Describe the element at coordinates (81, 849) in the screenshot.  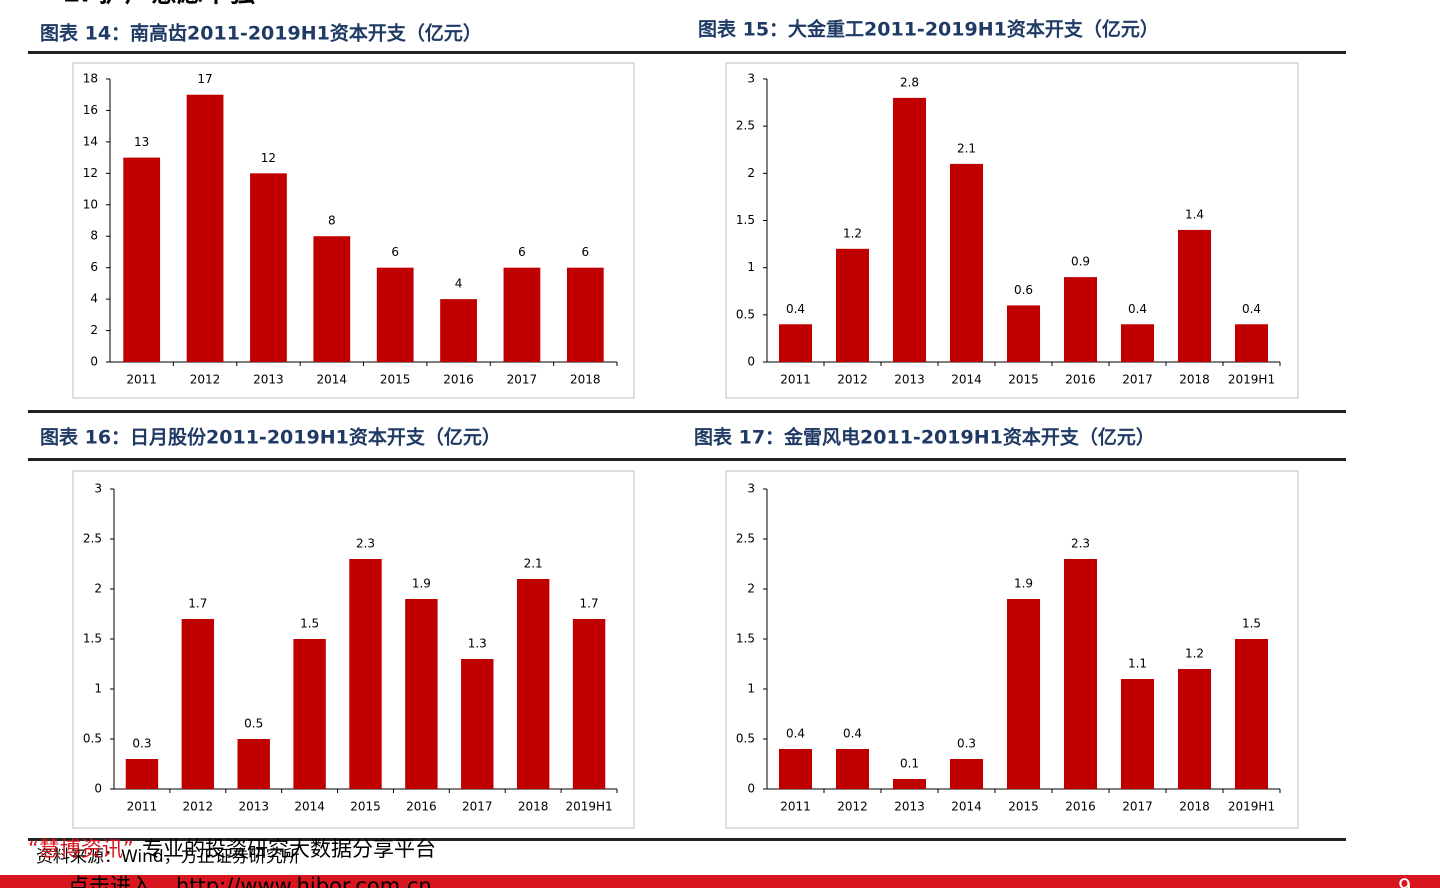
I see `watermark-brand: “慧博资讯”` at that location.